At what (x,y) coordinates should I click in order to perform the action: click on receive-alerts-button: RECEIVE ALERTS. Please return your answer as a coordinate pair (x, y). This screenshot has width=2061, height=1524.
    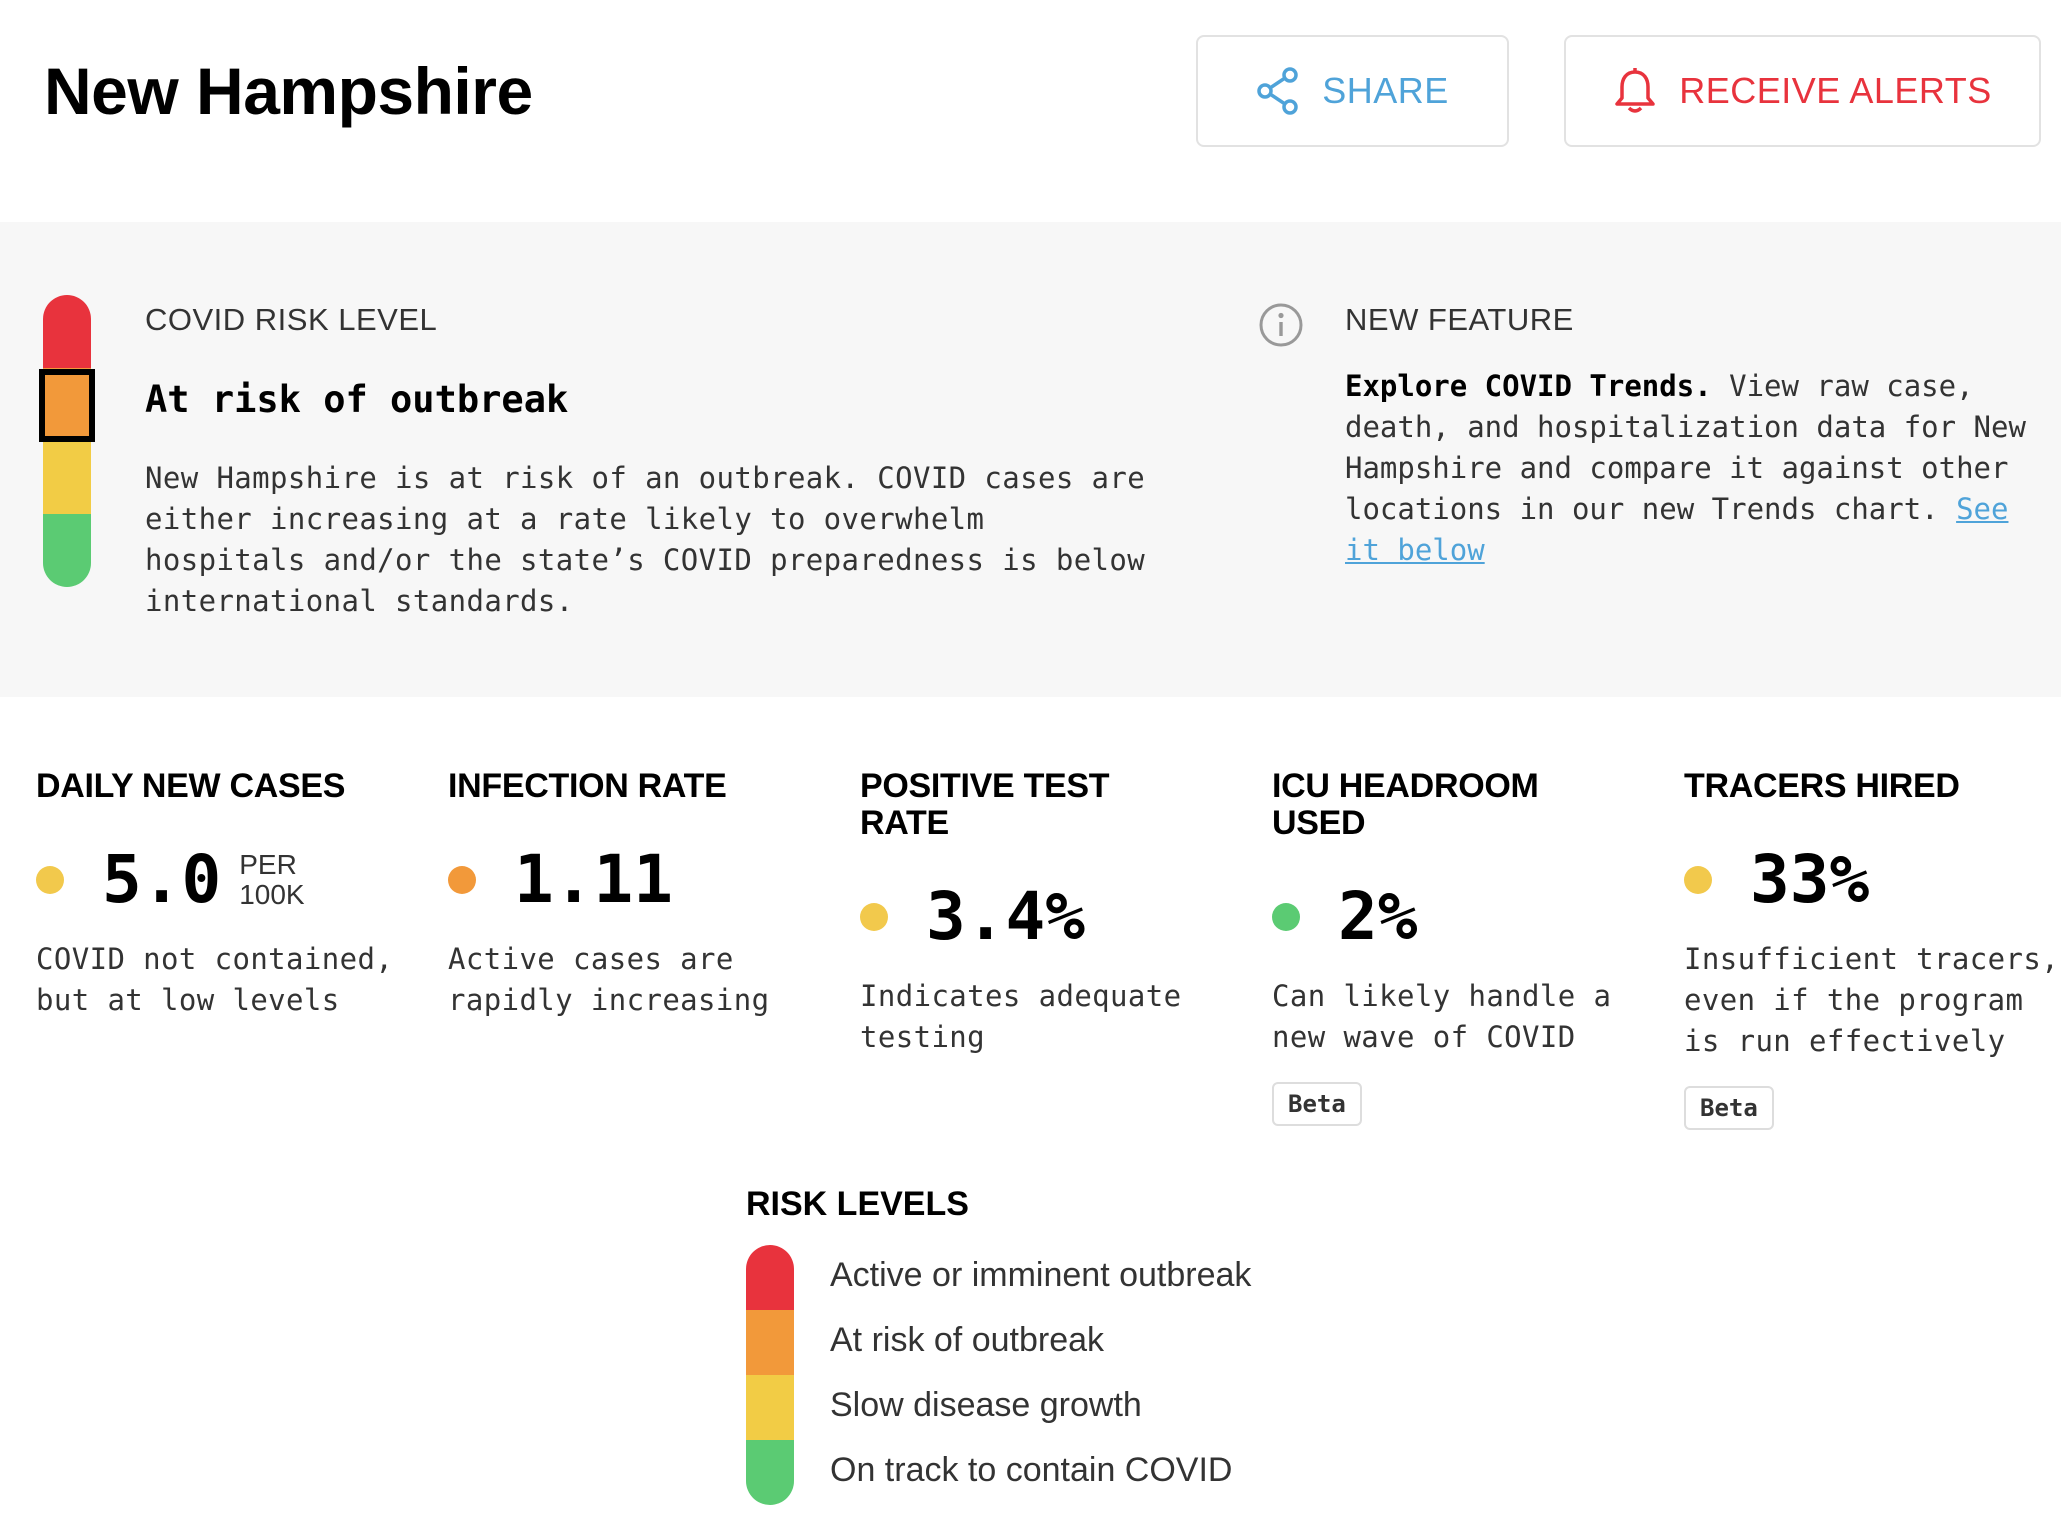
    Looking at the image, I should click on (1802, 91).